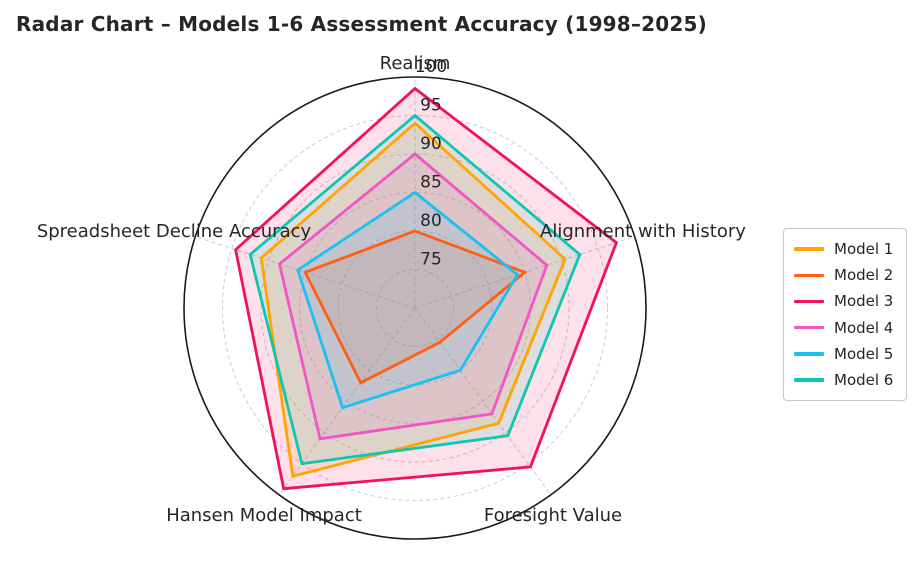 Image resolution: width=915 pixels, height=561 pixels. I want to click on legend-item-6: Model 6, so click(850, 380).